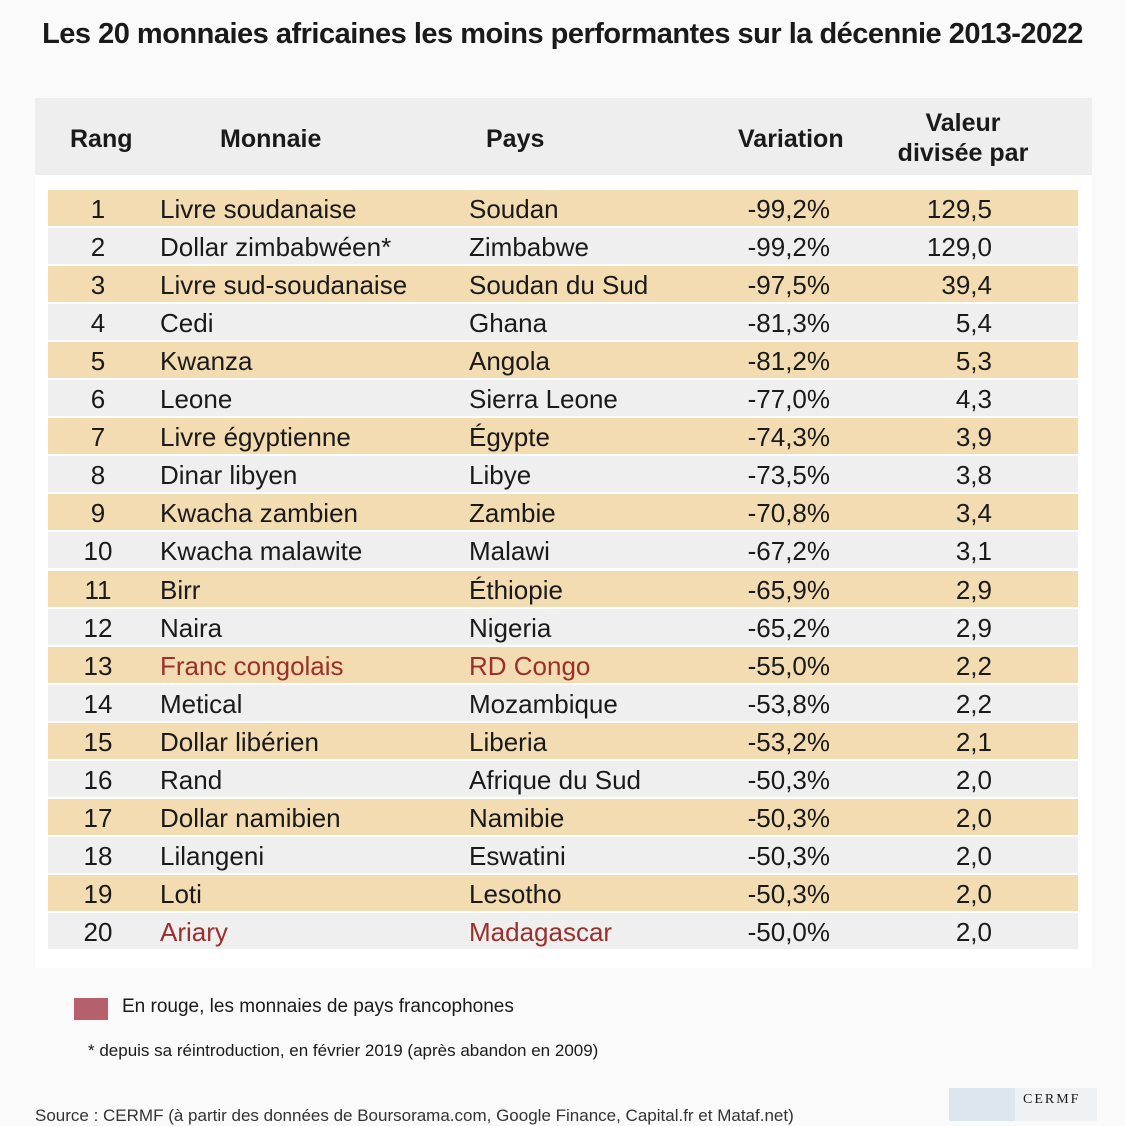 The width and height of the screenshot is (1125, 1126). I want to click on table-header, so click(563, 136).